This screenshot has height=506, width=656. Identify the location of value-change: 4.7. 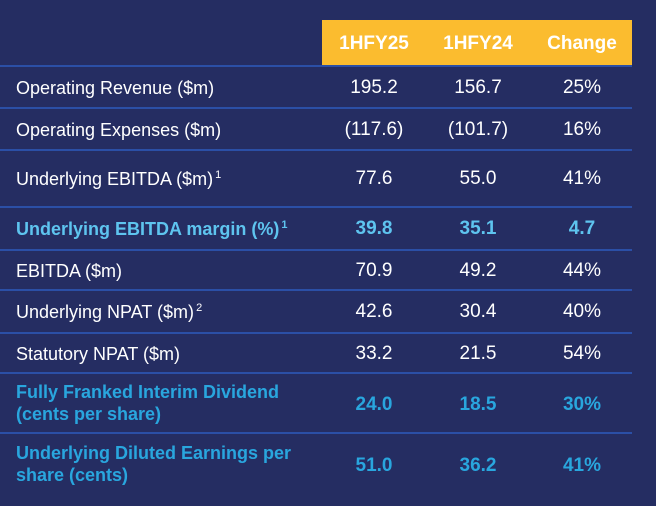
(582, 228).